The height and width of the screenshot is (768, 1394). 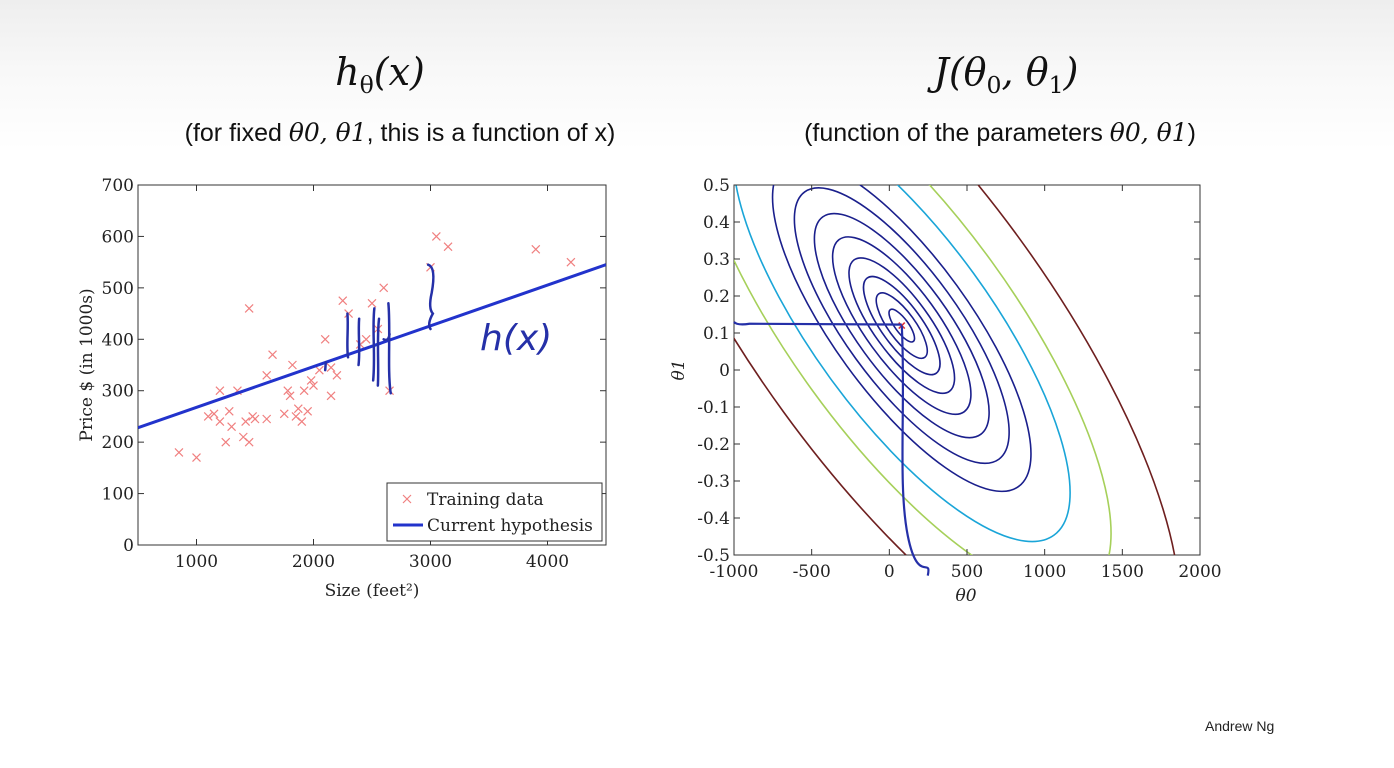 I want to click on left-subtitle-post: , this is a function of x), so click(x=491, y=133).